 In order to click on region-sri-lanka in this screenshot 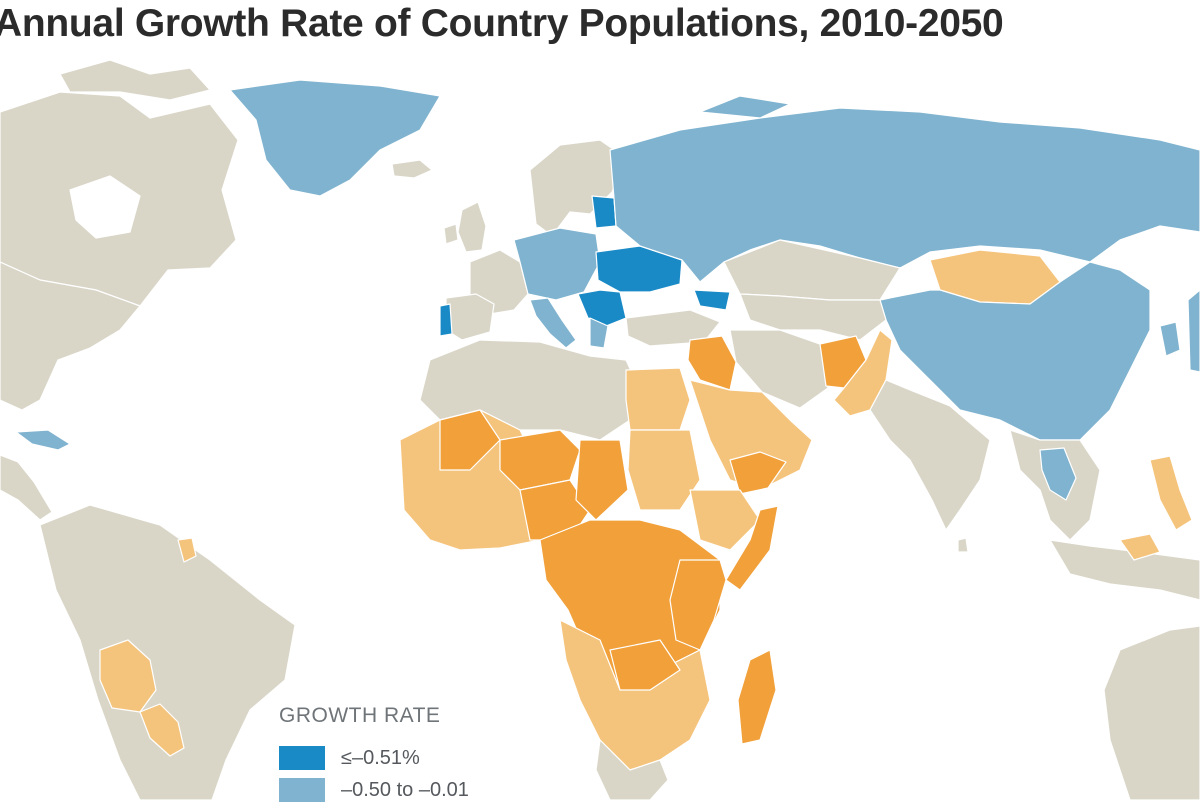, I will do `click(963, 545)`.